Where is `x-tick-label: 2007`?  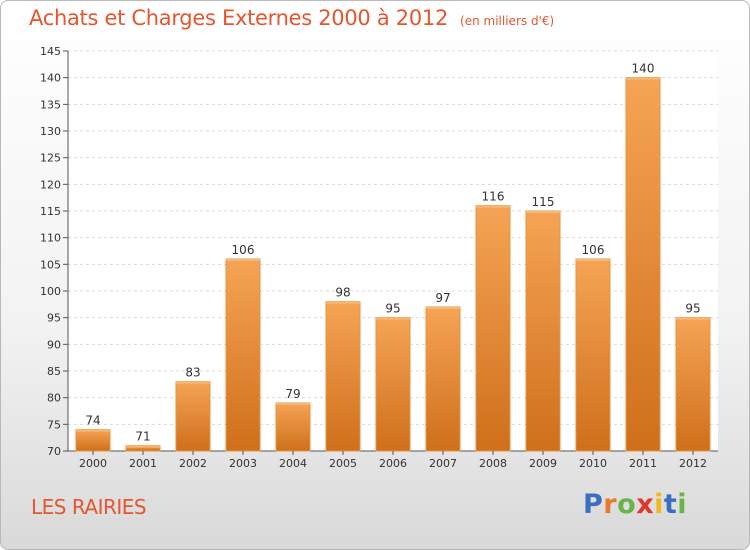 x-tick-label: 2007 is located at coordinates (443, 463).